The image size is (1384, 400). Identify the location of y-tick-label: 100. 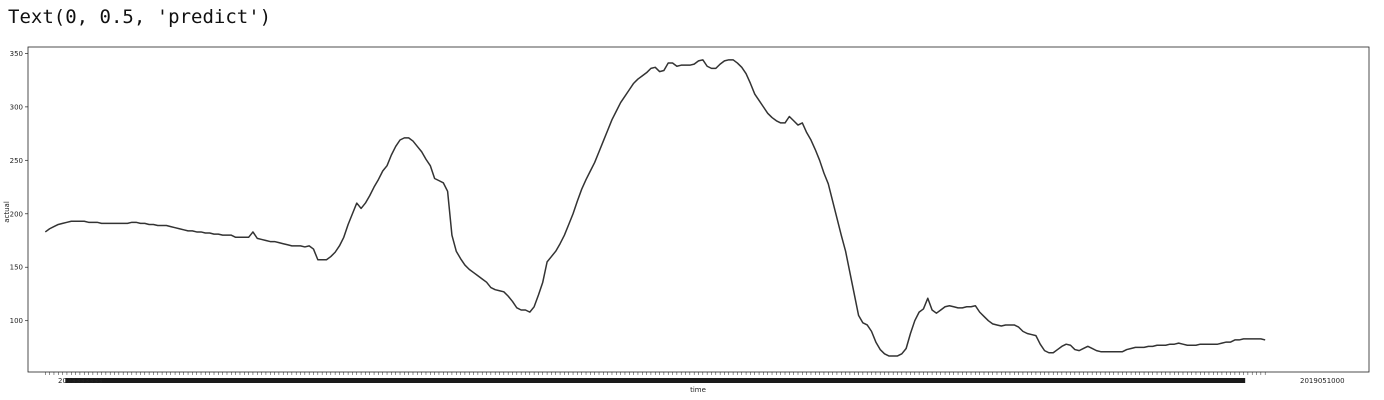
(16, 321).